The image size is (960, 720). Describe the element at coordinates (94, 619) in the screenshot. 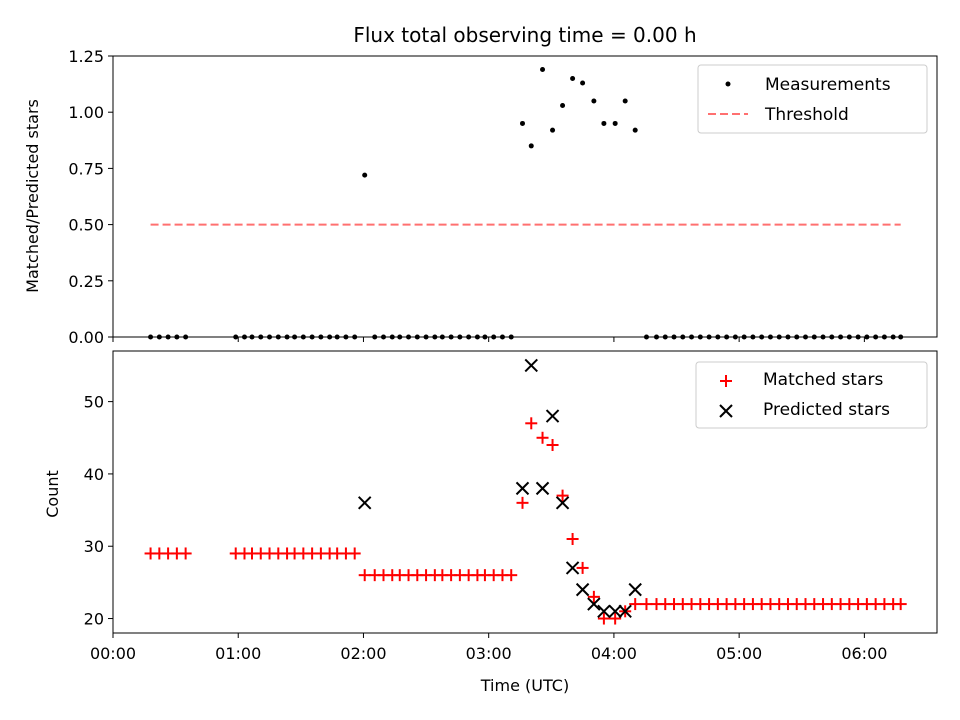

I see `y-tick-label: 20` at that location.